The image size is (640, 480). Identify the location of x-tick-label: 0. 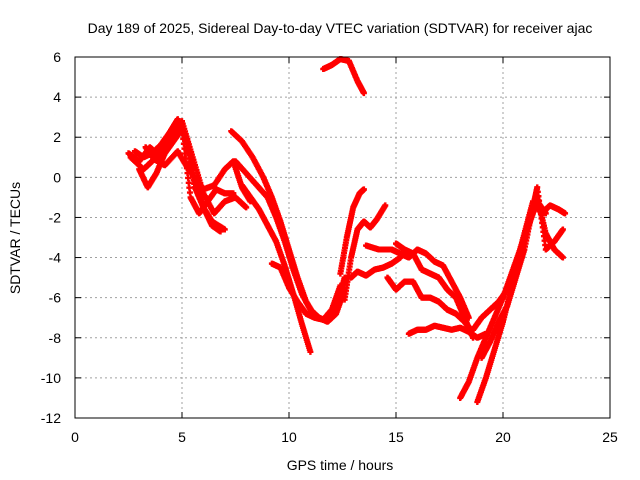
(75, 437).